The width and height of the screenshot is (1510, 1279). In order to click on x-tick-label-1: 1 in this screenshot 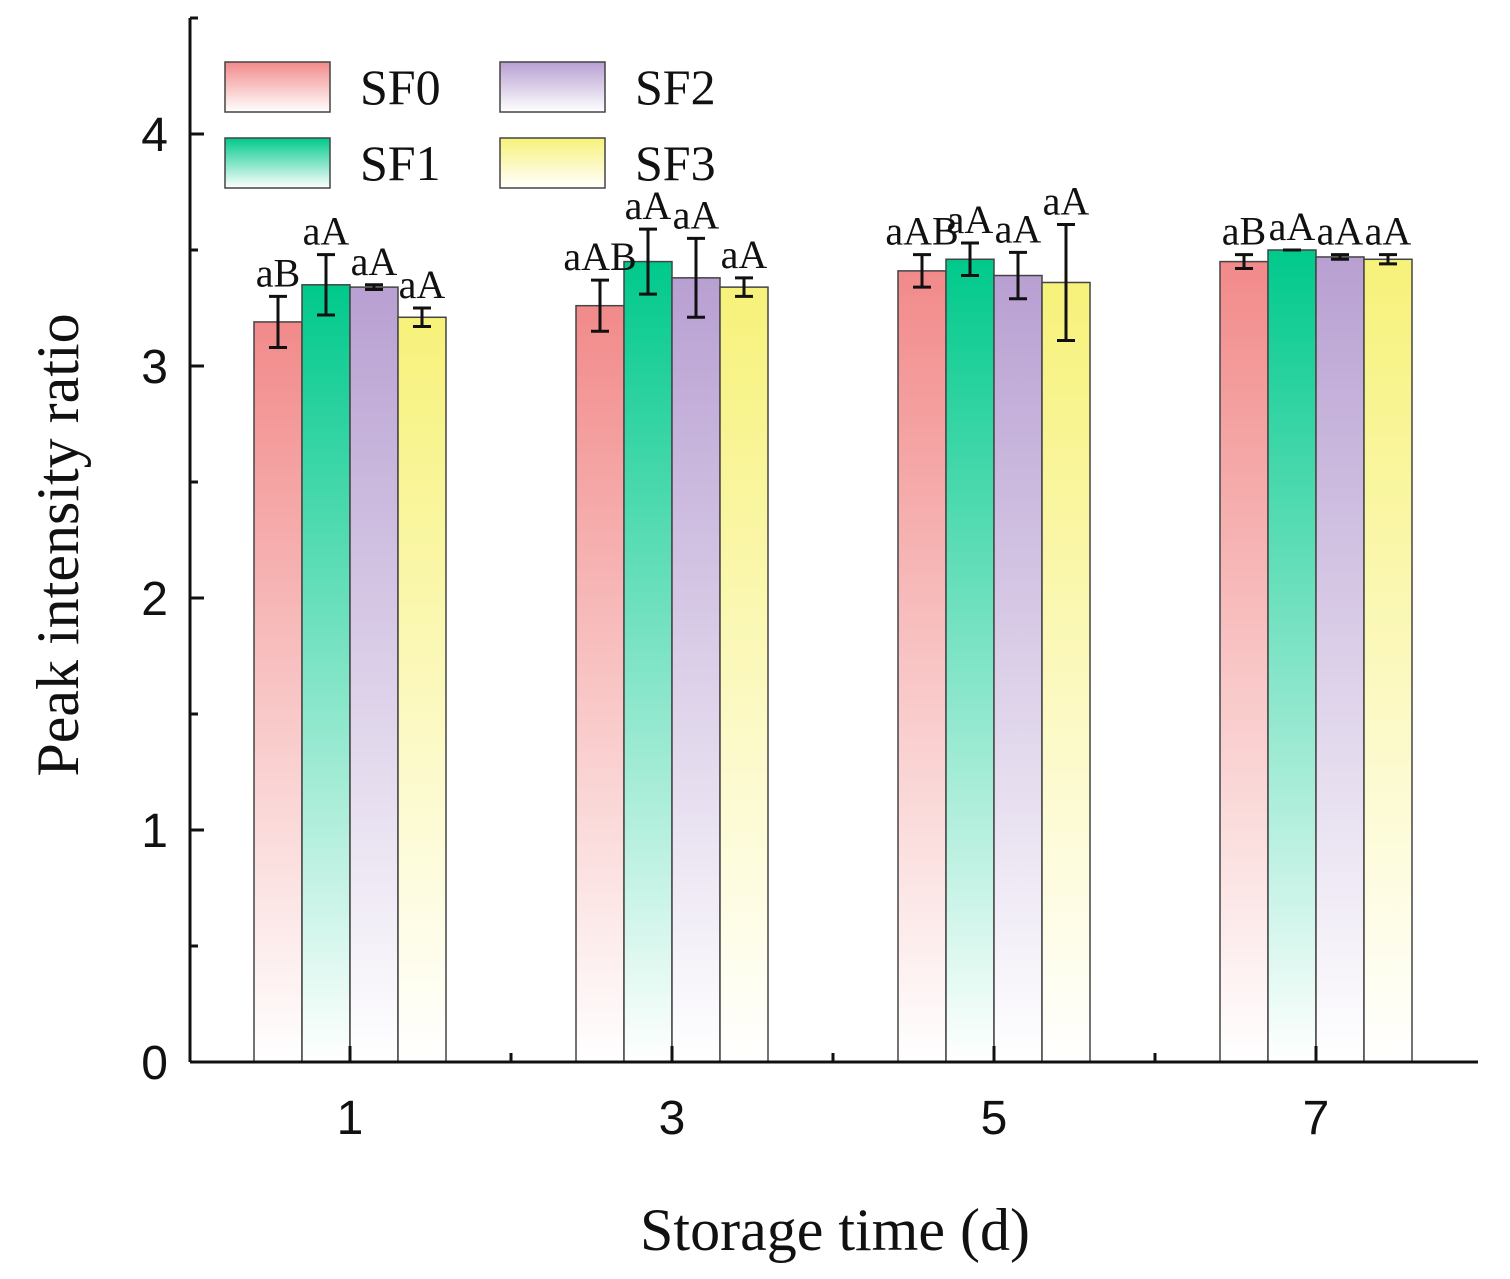, I will do `click(350, 1118)`.